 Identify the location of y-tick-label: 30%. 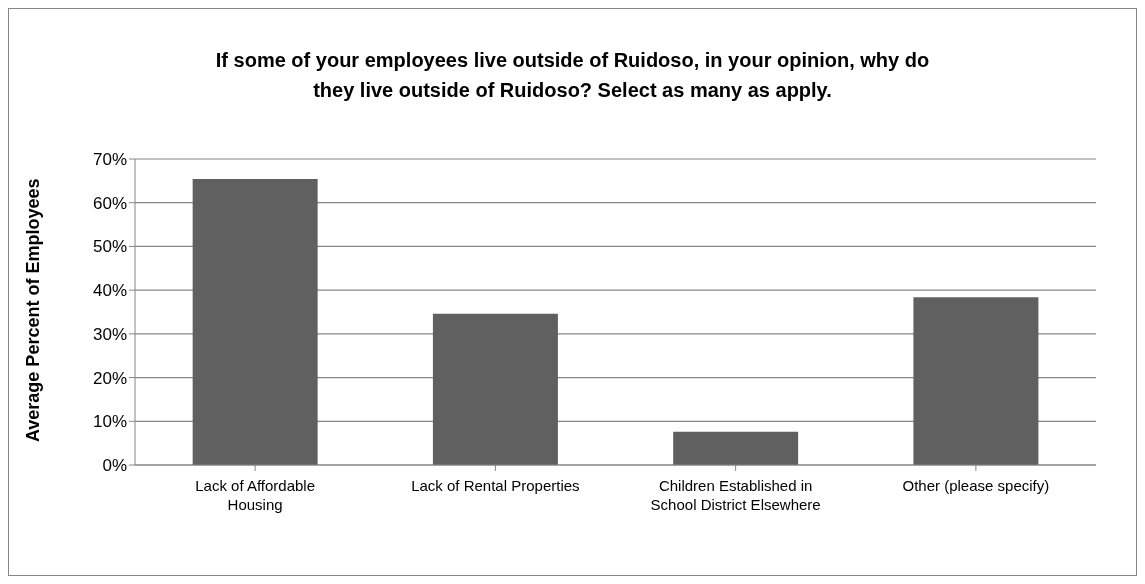
(109, 334).